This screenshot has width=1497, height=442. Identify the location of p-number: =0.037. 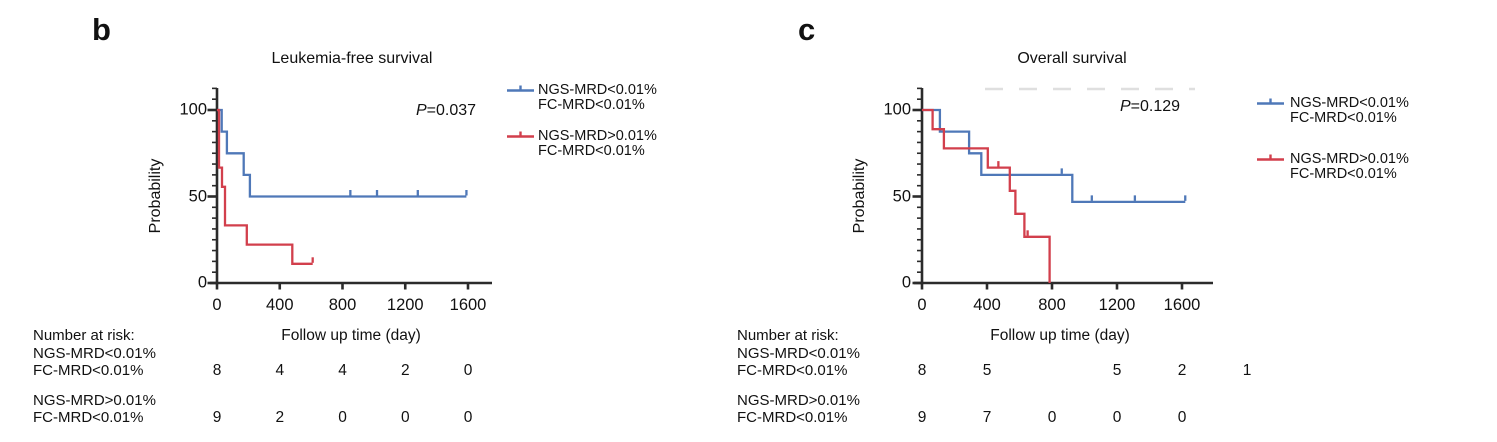
(451, 110).